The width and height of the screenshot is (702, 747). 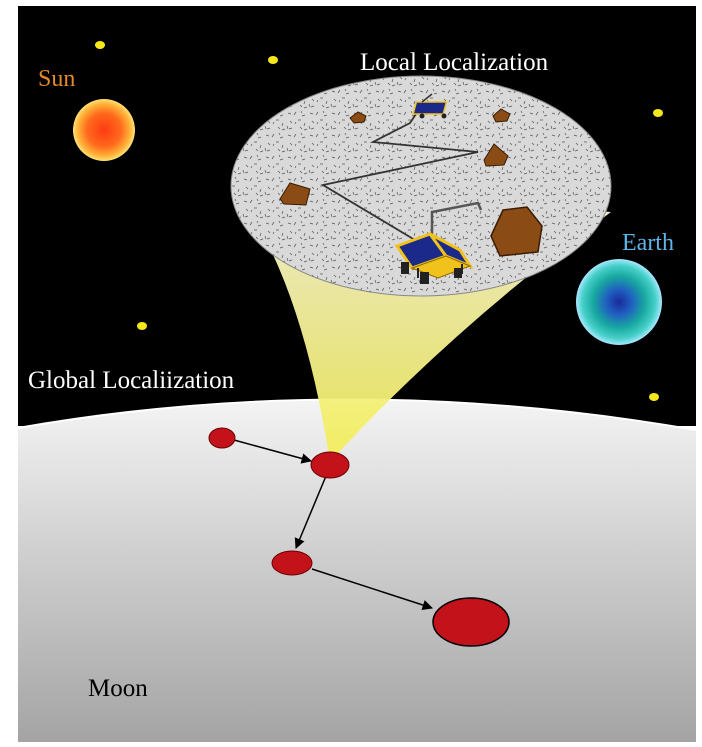 What do you see at coordinates (648, 243) in the screenshot?
I see `earth-label: Earth` at bounding box center [648, 243].